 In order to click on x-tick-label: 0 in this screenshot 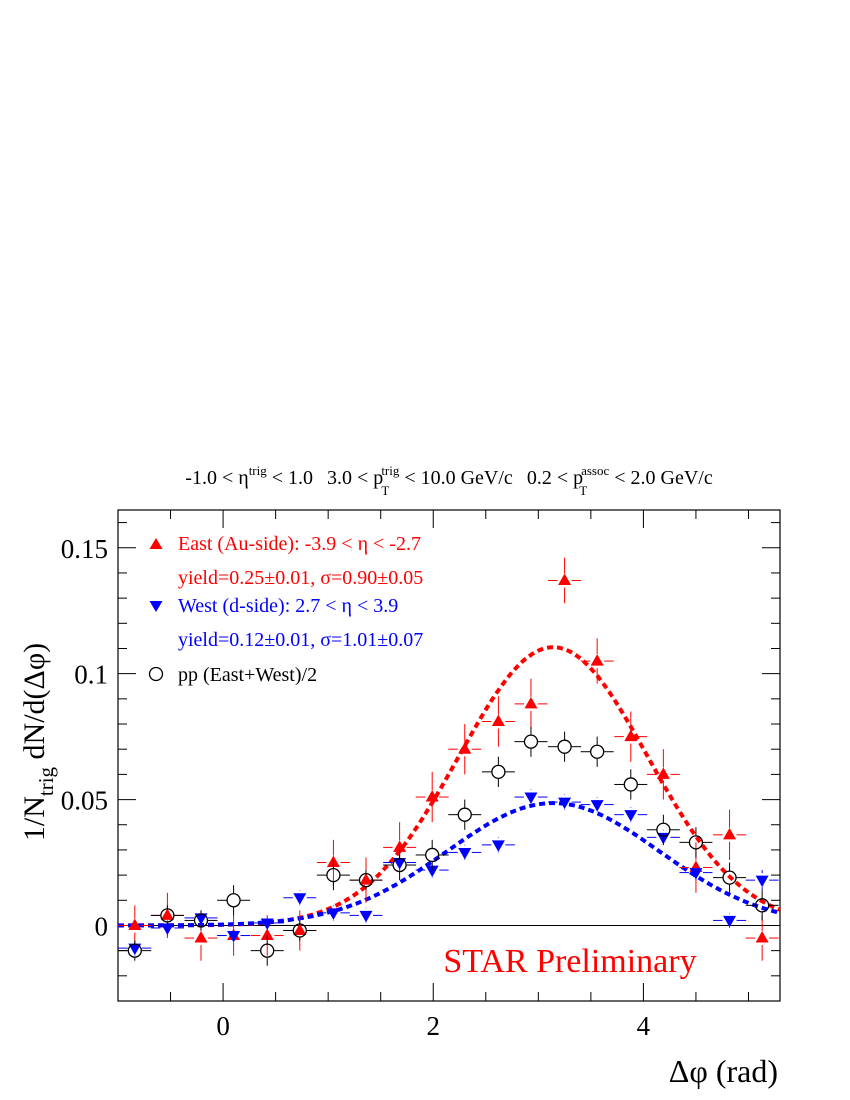, I will do `click(223, 1026)`.